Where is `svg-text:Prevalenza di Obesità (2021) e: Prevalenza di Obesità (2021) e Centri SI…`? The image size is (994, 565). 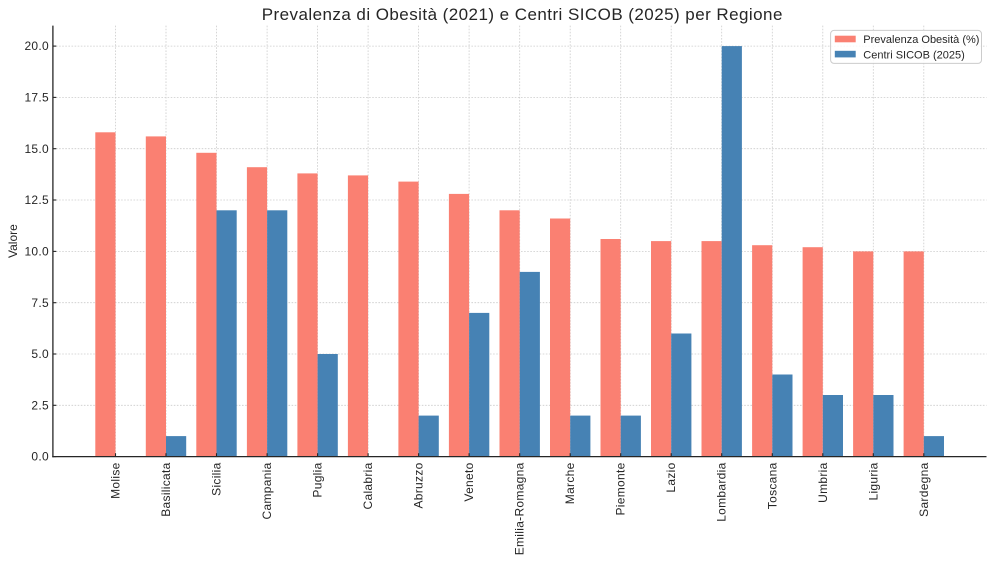
svg-text:Prevalenza di Obesità (2021) e: Prevalenza di Obesità (2021) e Centri SI… is located at coordinates (522, 14).